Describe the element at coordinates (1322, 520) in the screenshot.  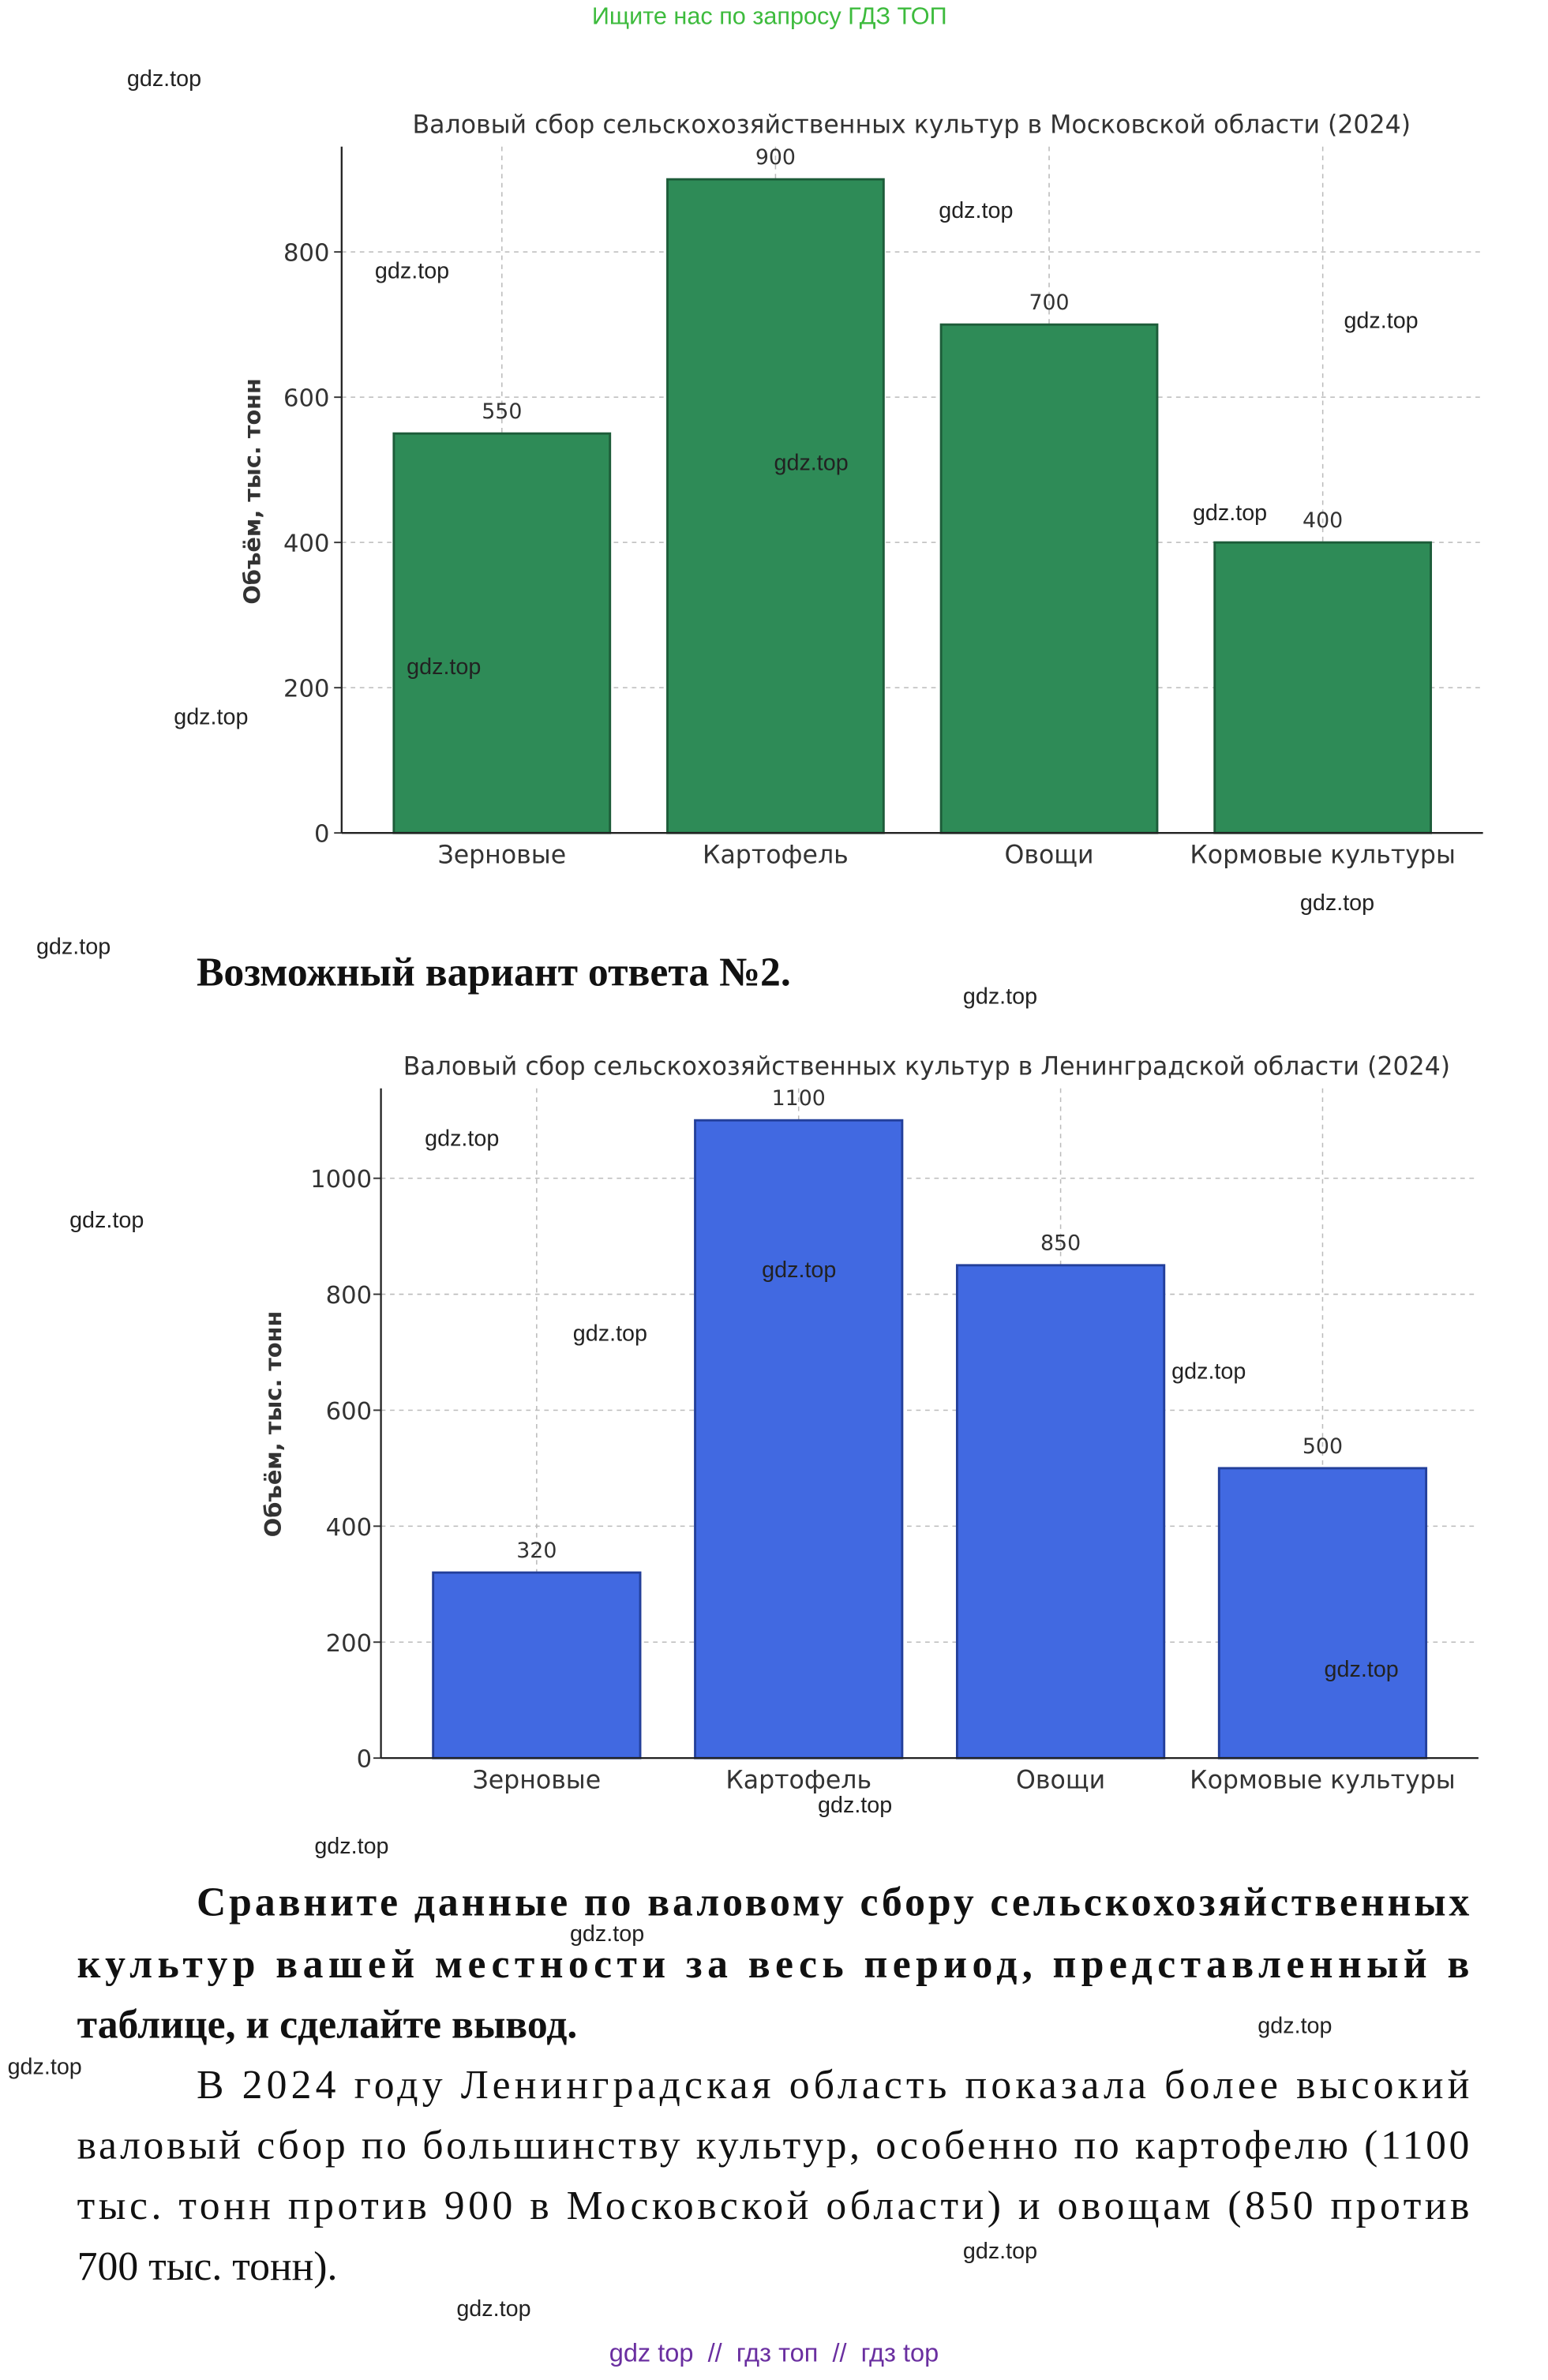
I see `value-label: 400` at that location.